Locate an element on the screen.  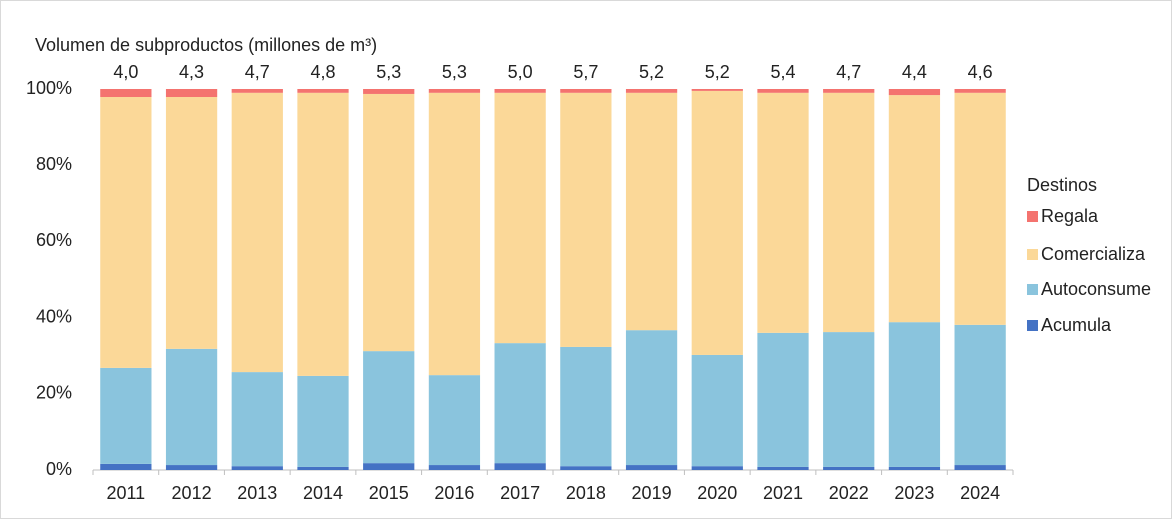
y-tick-label: 80% is located at coordinates (54, 164).